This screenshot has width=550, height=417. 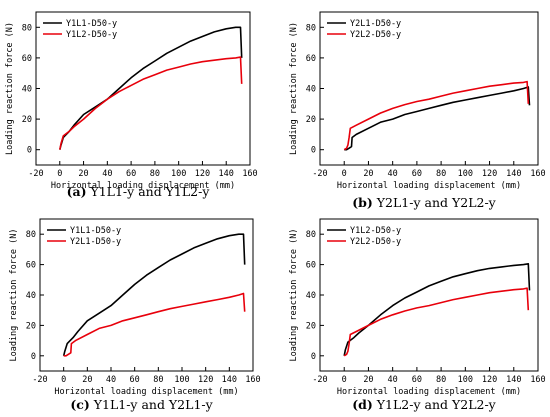 I want to click on caption-tag: (b), so click(x=362, y=202).